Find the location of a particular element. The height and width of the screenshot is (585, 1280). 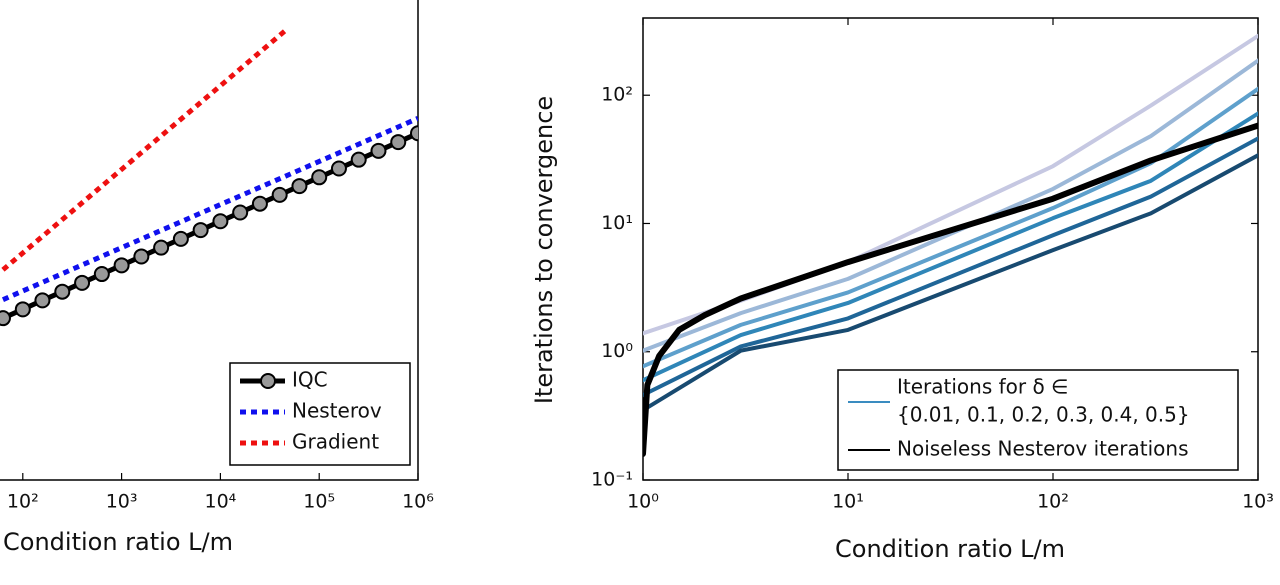

x-tick-label: 10¹ is located at coordinates (848, 502).